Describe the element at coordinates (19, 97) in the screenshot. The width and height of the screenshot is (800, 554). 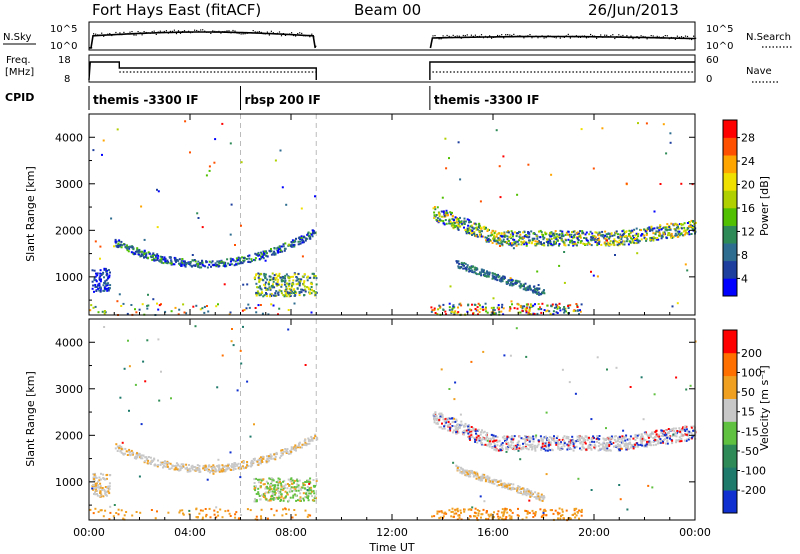
I see `cpid-label: CPID` at that location.